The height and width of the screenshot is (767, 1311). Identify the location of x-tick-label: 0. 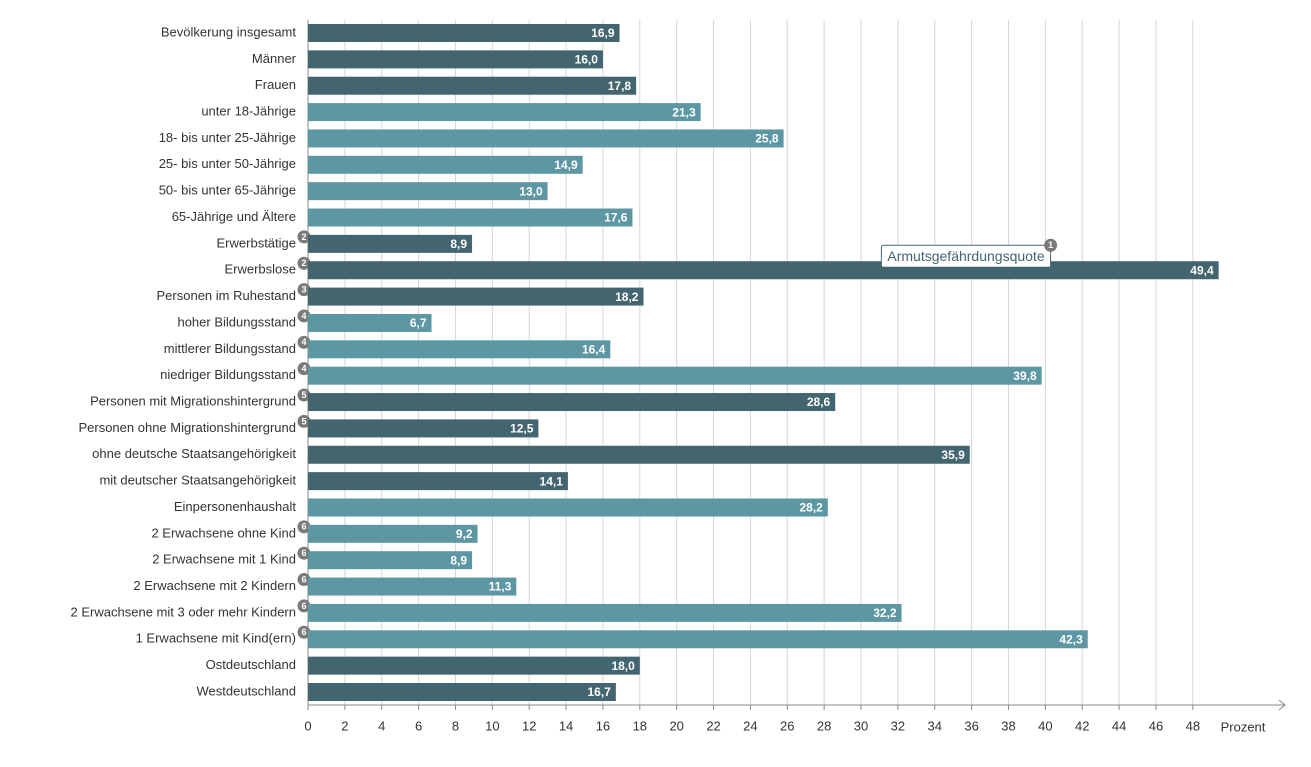
(307, 725).